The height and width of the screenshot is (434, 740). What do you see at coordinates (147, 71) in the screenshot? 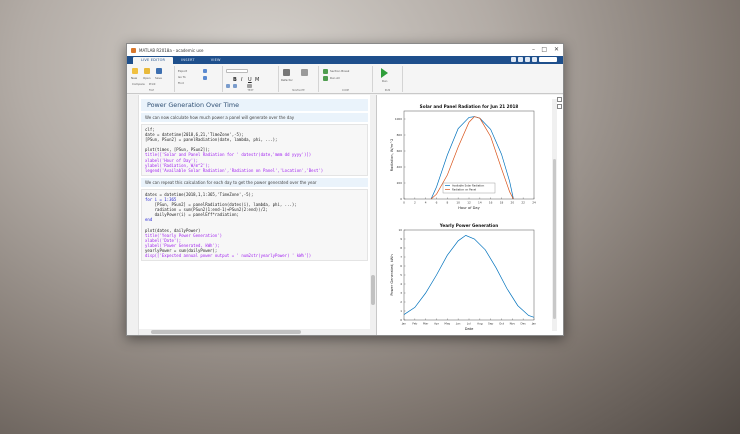
I see `open-icon` at bounding box center [147, 71].